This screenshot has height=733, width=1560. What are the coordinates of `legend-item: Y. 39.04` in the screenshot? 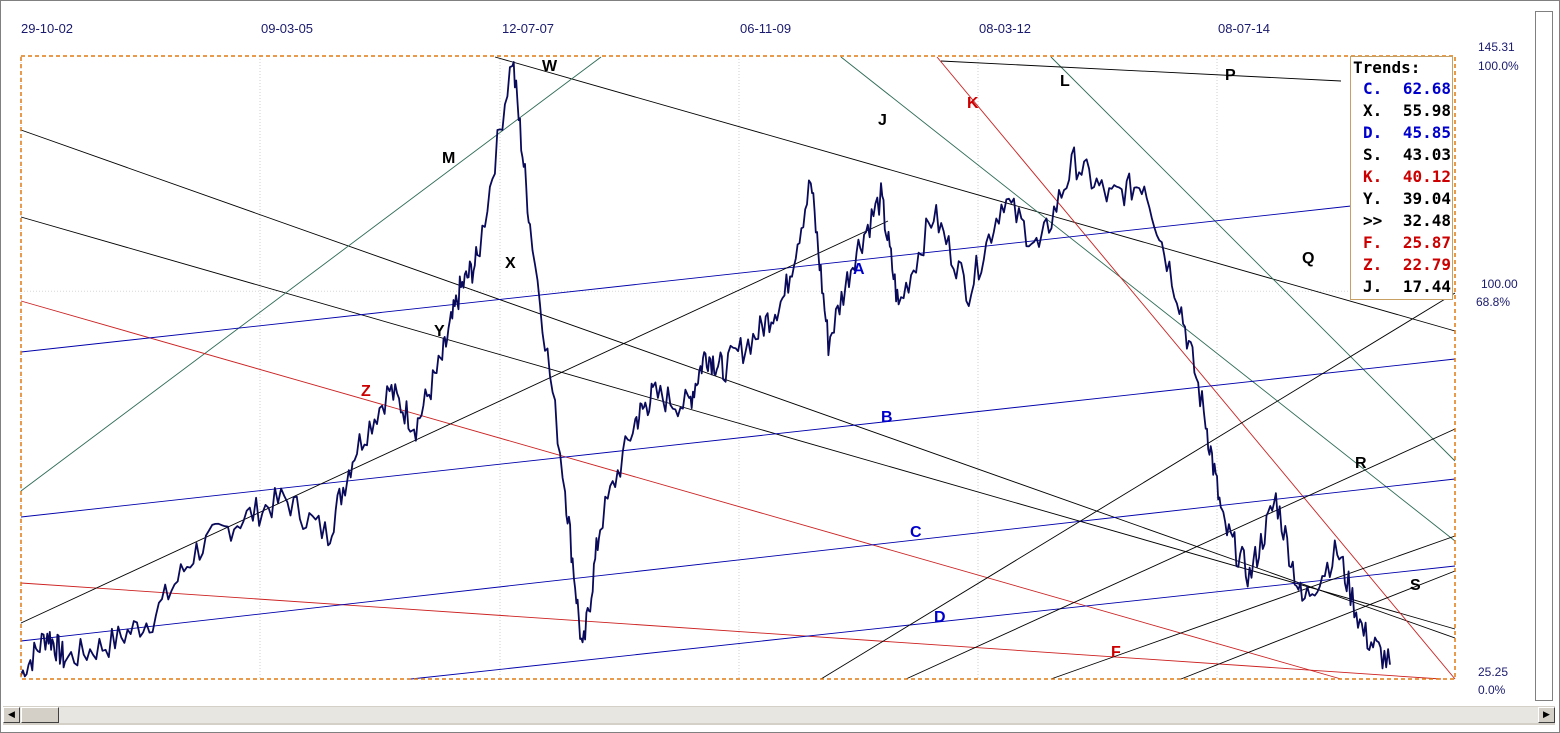 It's located at (1407, 200).